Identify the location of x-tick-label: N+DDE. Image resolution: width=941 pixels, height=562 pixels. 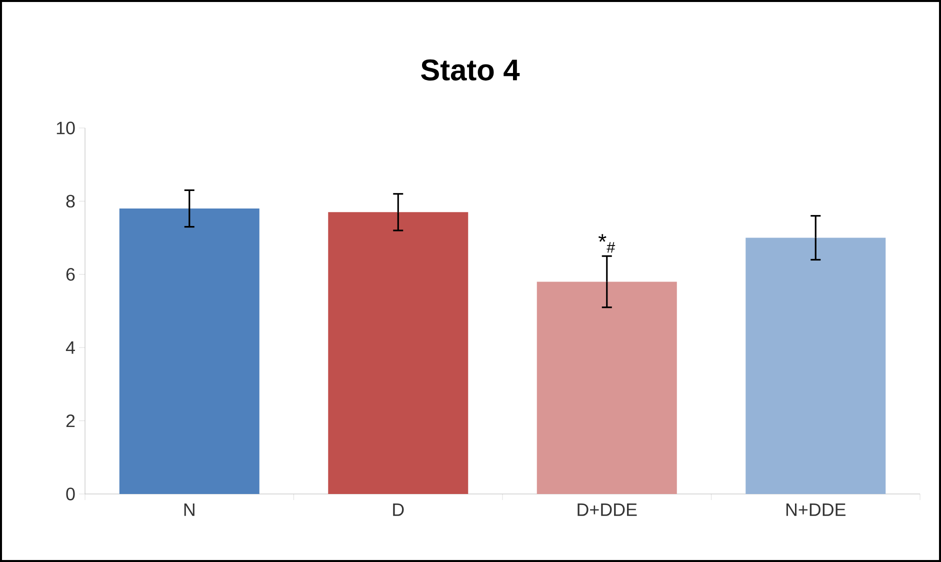
(816, 510).